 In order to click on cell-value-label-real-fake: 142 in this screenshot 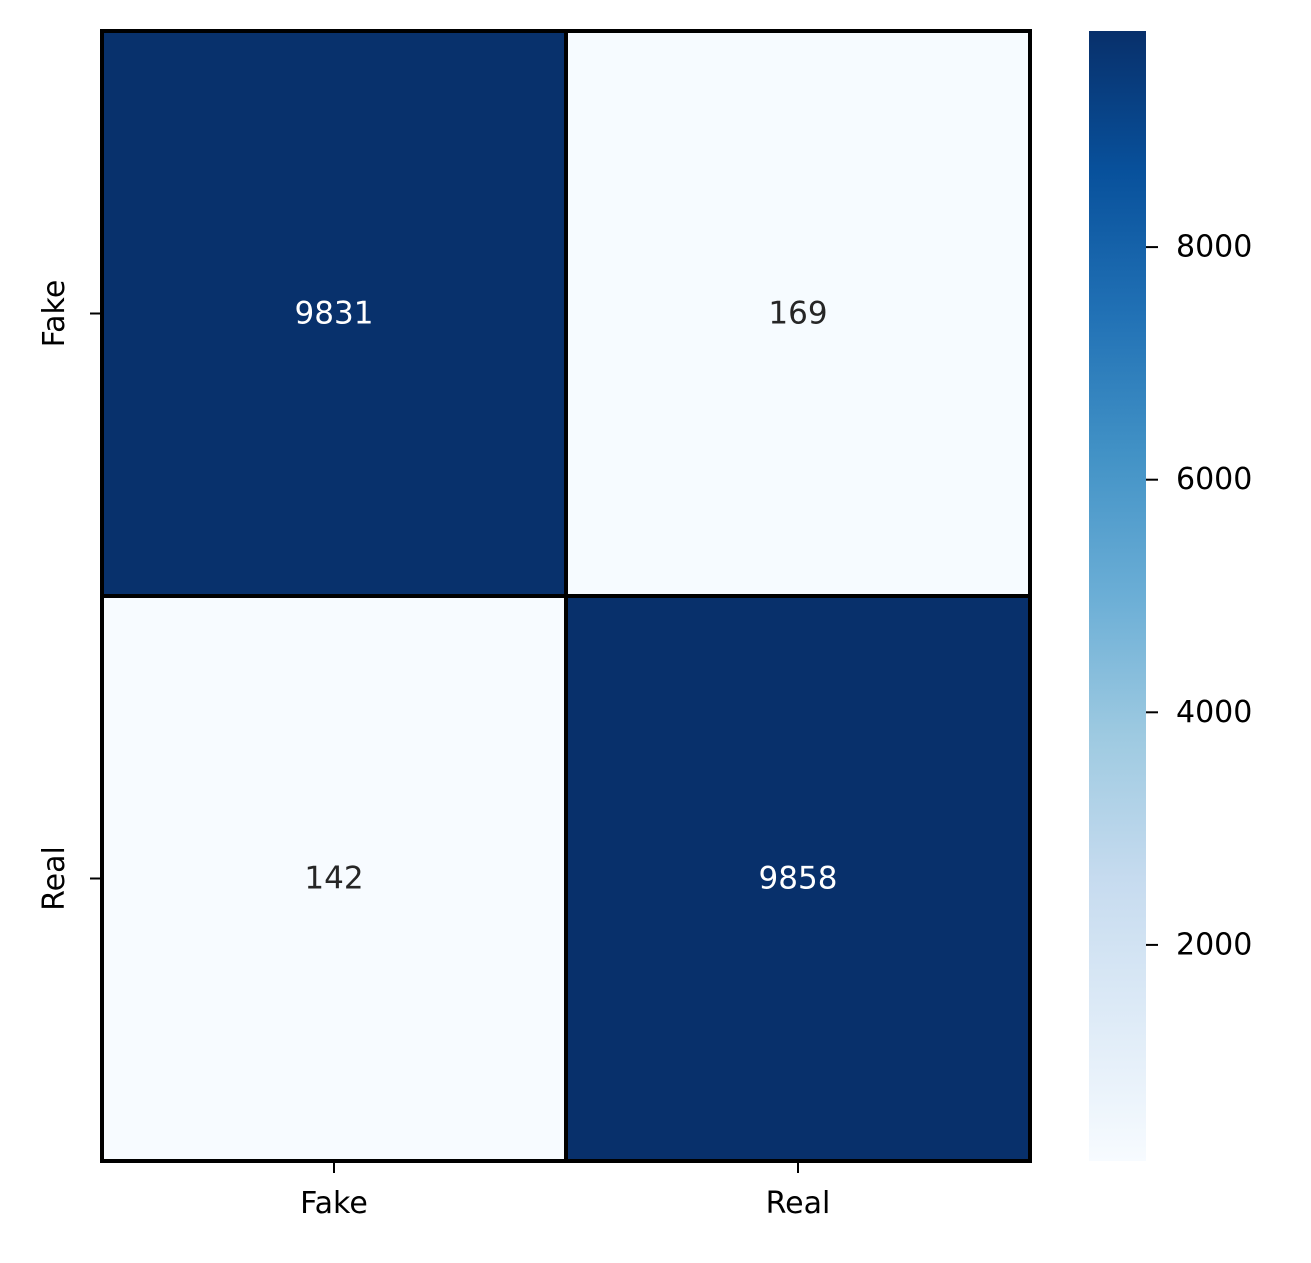, I will do `click(333, 879)`.